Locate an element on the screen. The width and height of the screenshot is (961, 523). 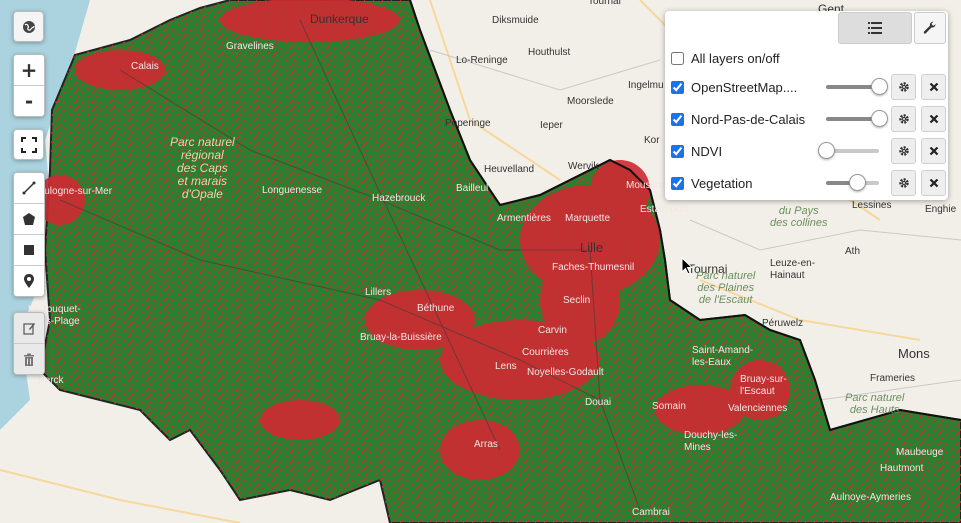
place-label-maubeuge: Maubeuge is located at coordinates (920, 452).